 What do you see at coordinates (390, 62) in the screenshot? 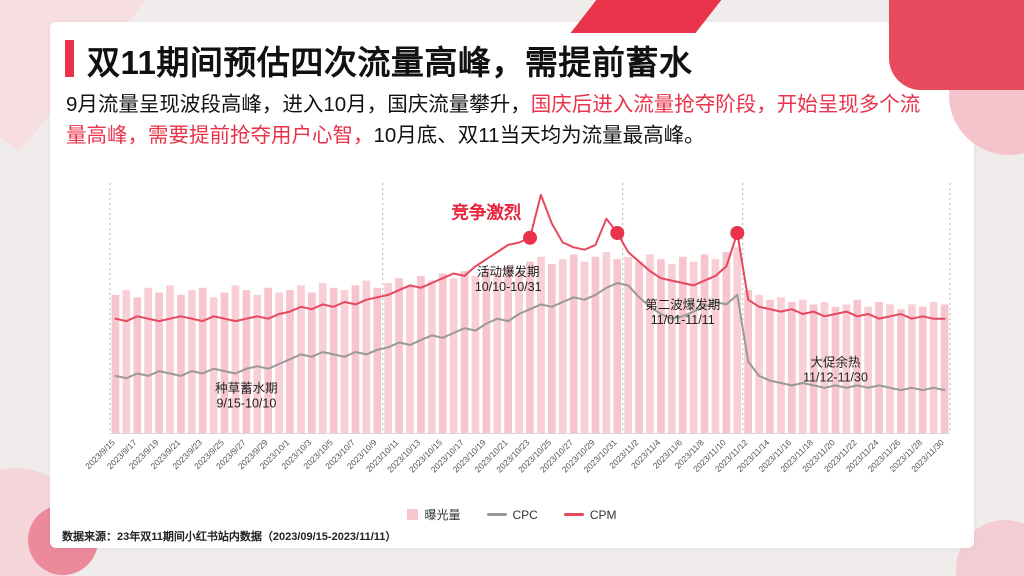
I see `page-title: 双11期间预估四次流量高峰，需提前蓄水` at bounding box center [390, 62].